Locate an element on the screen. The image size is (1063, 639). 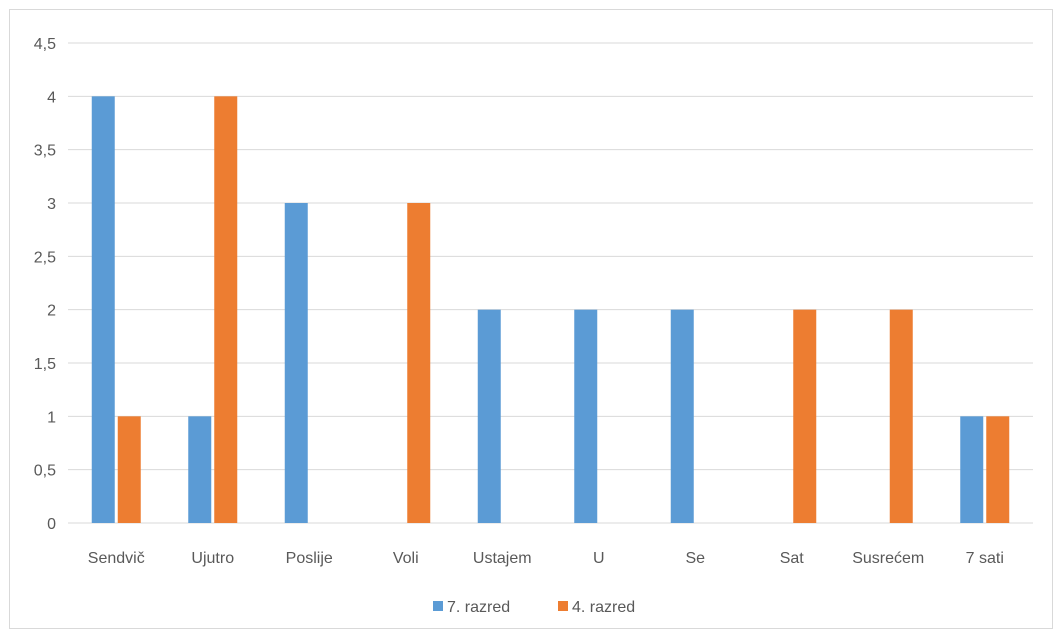
y-tick-label: 3 is located at coordinates (51, 204).